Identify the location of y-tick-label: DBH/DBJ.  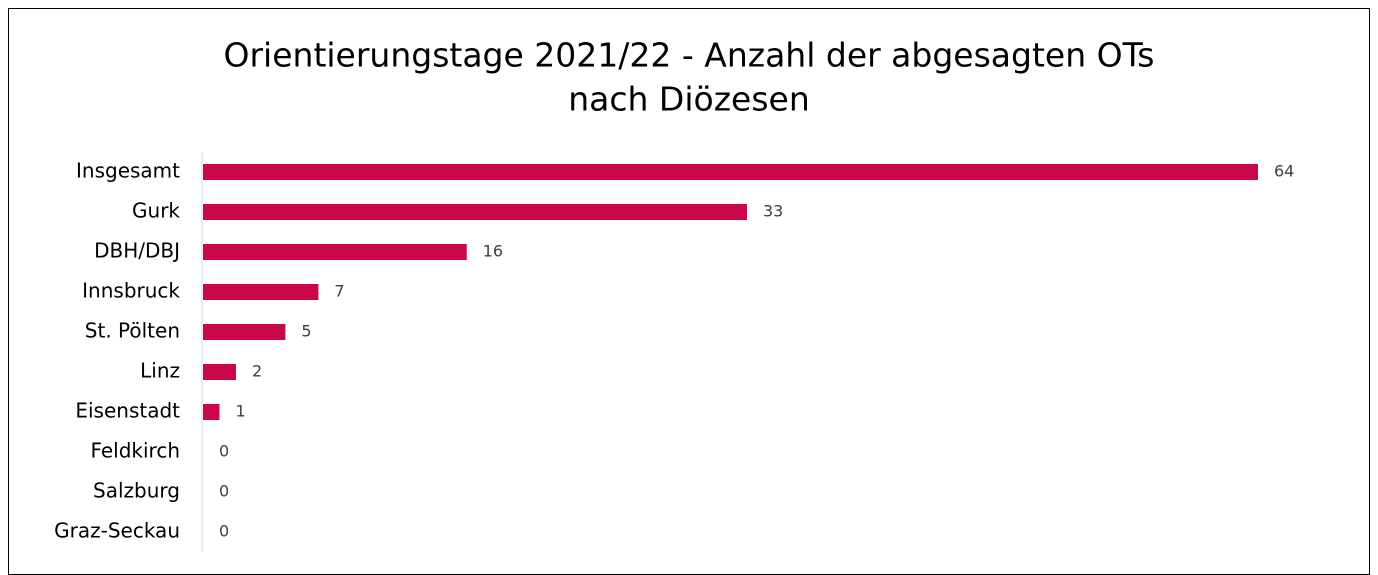
(137, 251).